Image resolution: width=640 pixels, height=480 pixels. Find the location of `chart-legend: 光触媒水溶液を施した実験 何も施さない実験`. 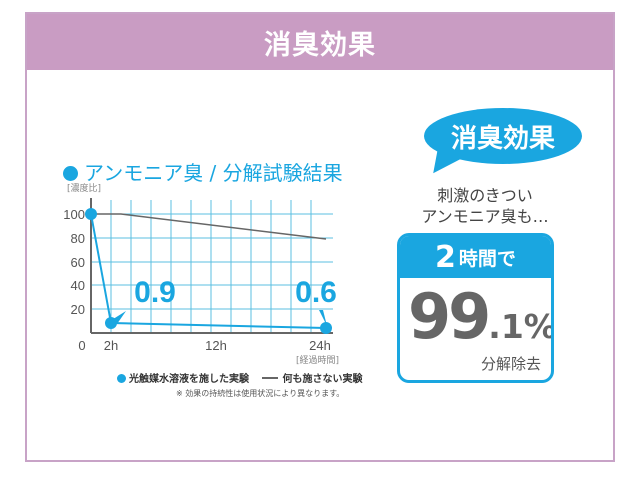

chart-legend: 光触媒水溶液を施した実験 何も施さない実験 is located at coordinates (239, 377).